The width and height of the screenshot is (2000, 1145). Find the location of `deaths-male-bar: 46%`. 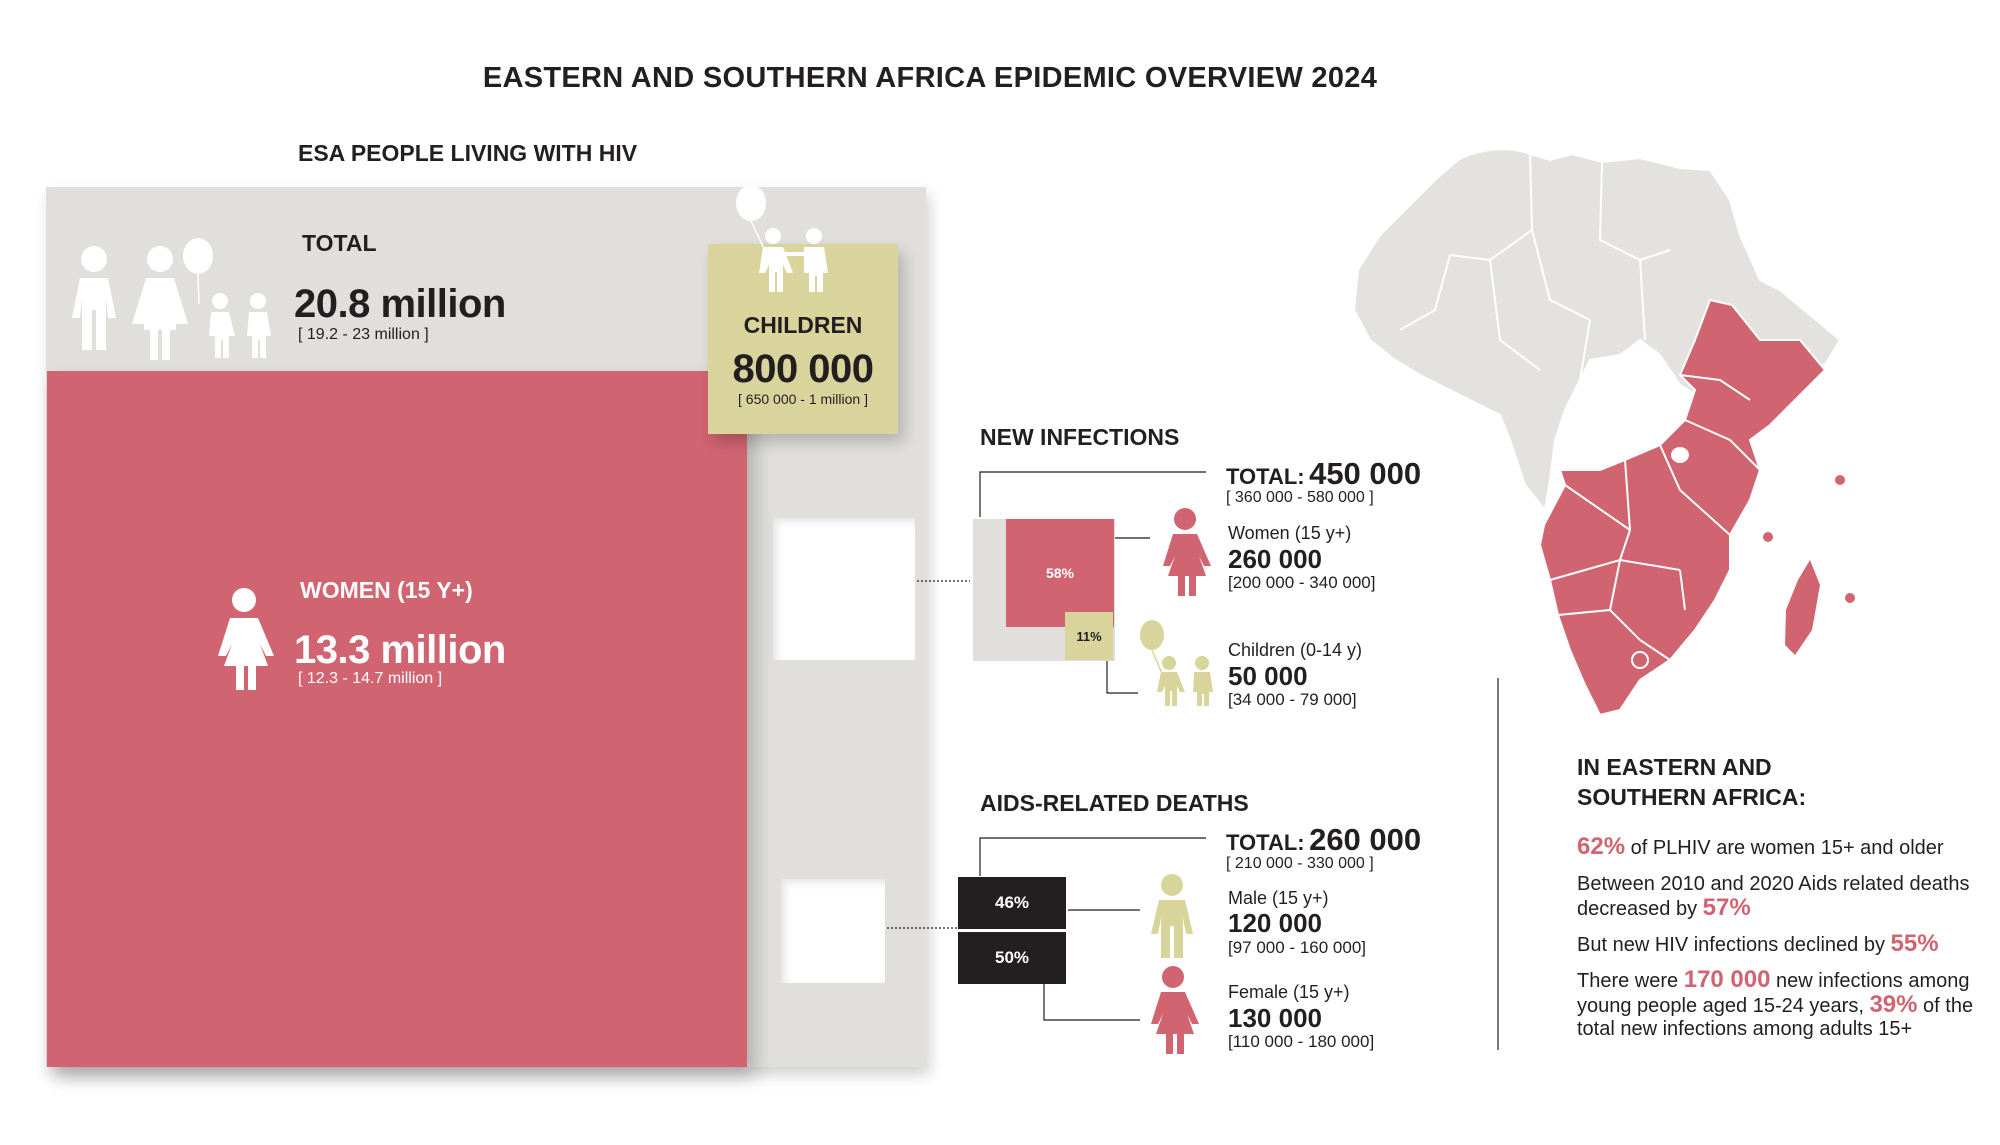

deaths-male-bar: 46% is located at coordinates (1012, 903).